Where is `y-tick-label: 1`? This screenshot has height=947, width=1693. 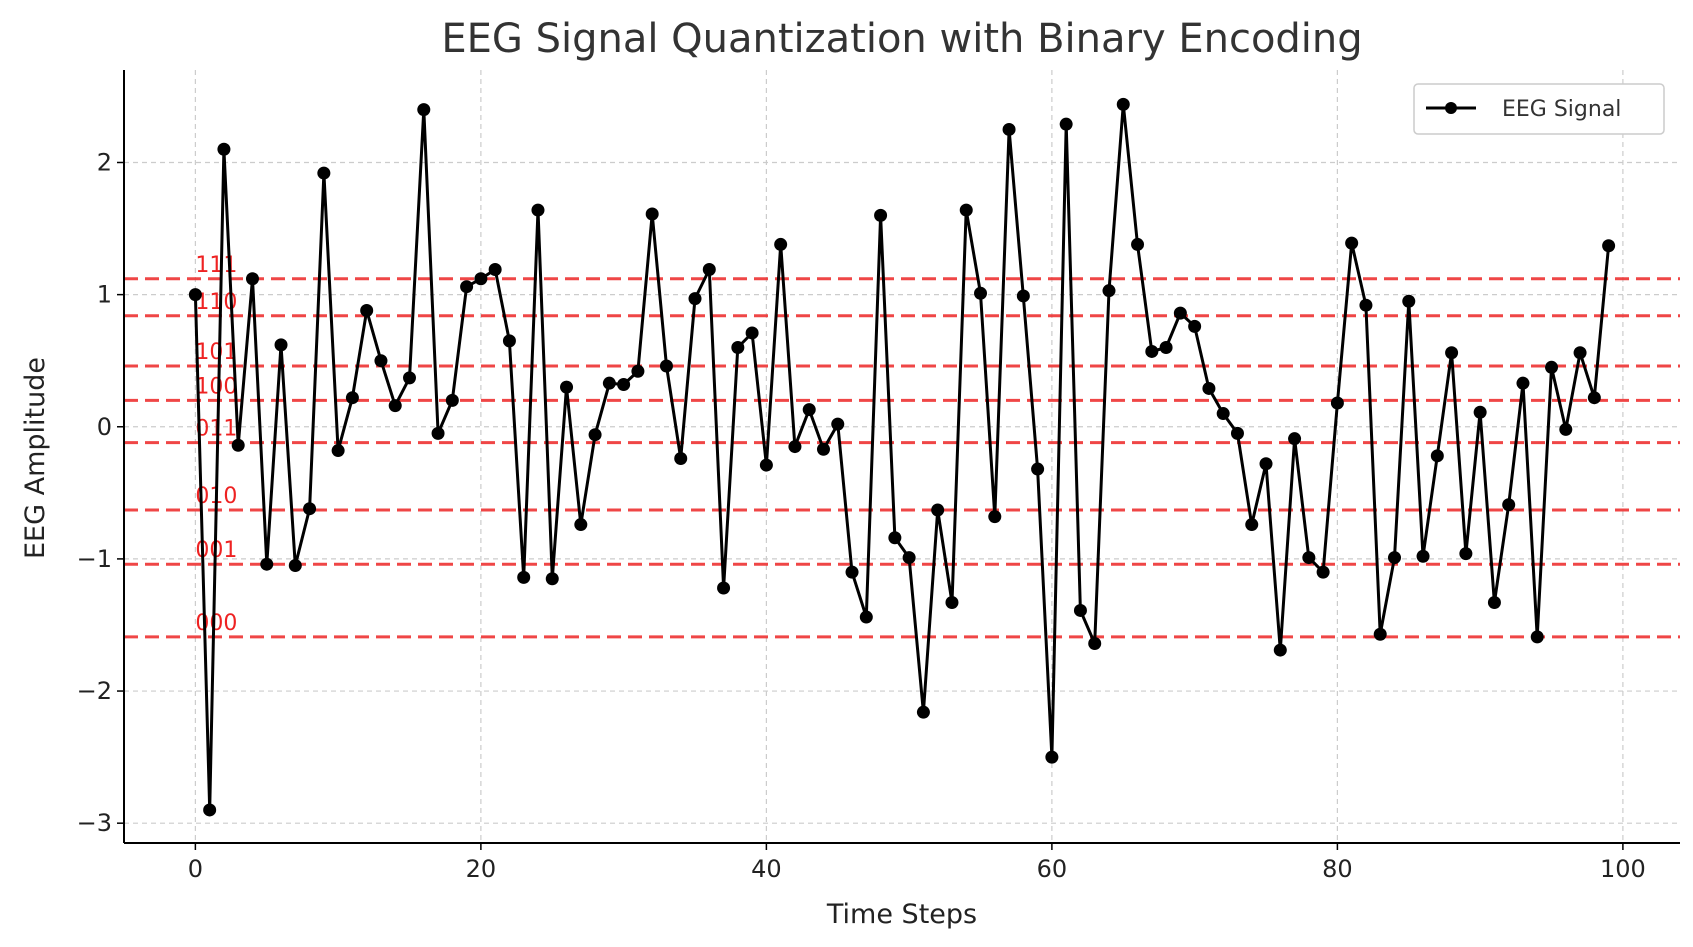
y-tick-label: 1 is located at coordinates (104, 295).